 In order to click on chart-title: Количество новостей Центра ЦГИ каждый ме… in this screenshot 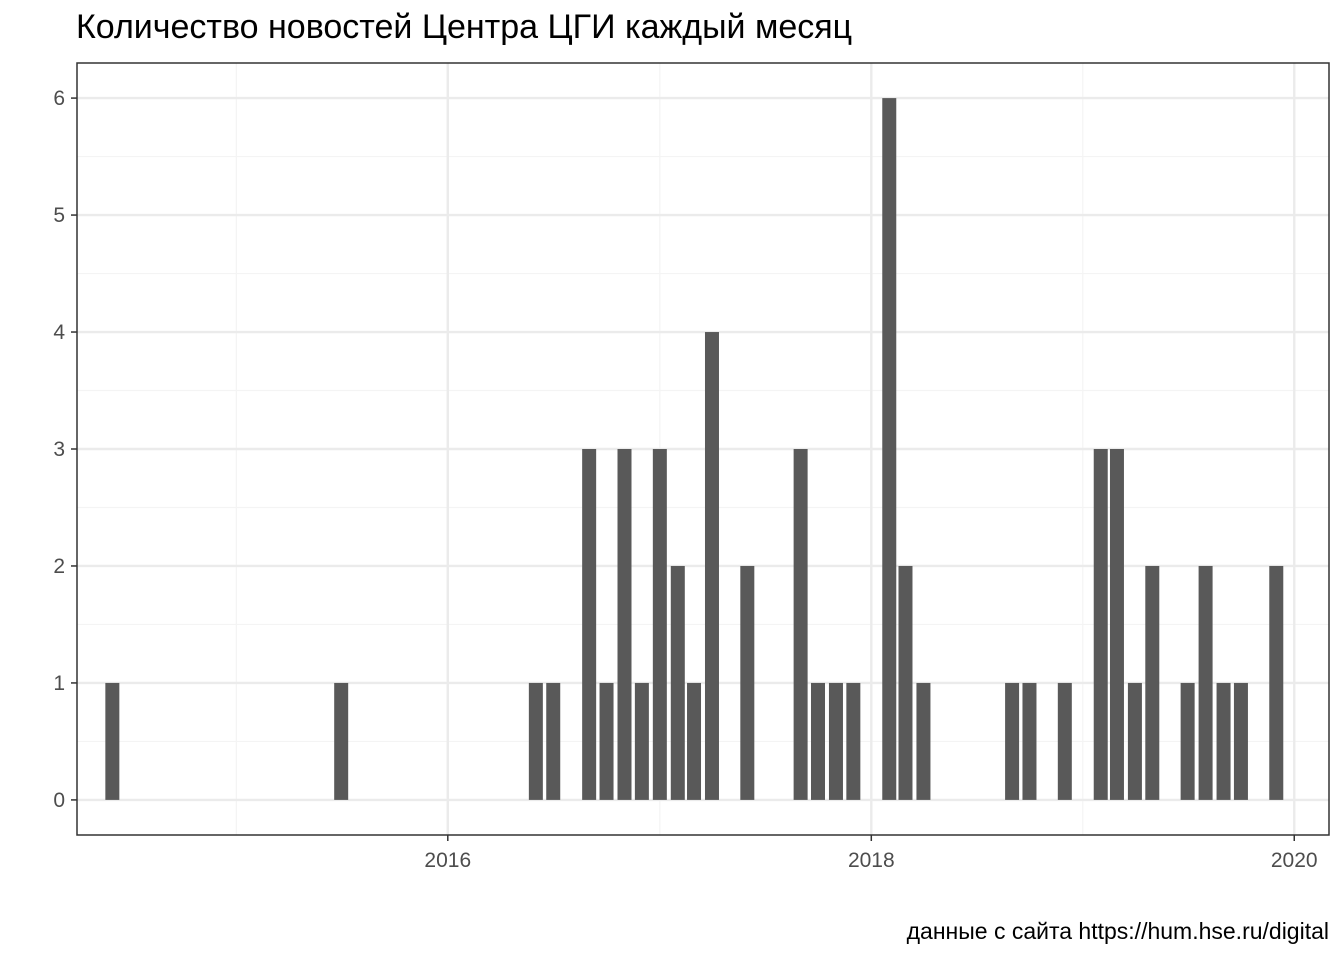, I will do `click(464, 27)`.